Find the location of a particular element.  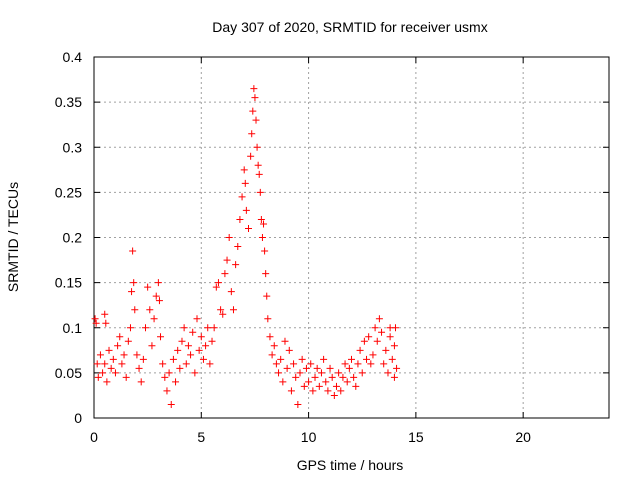

y-tick-label: 0.2 is located at coordinates (73, 238).